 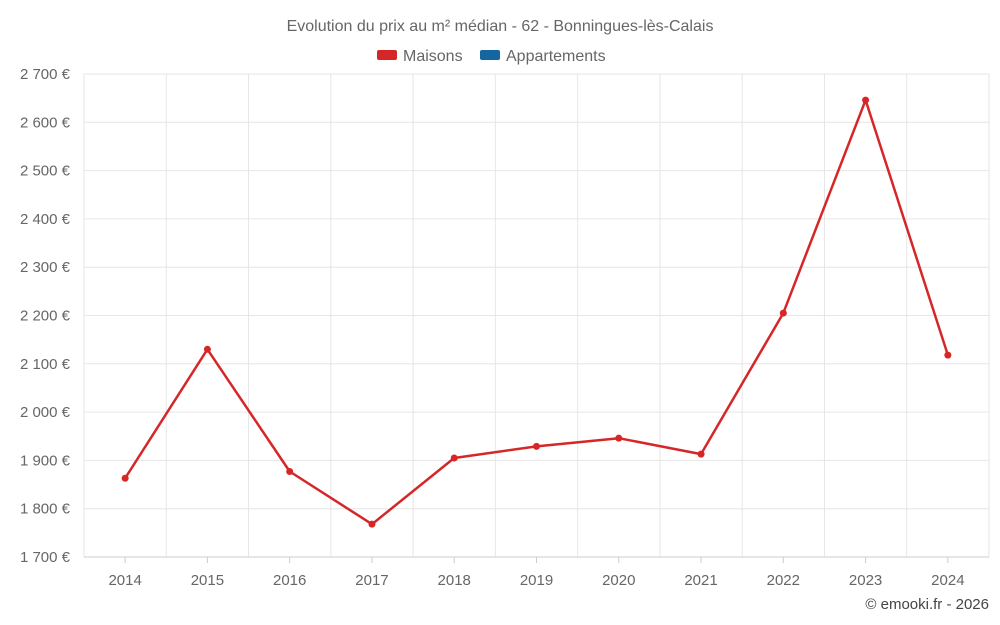 I want to click on legend-swatch-maisons, so click(x=387, y=55).